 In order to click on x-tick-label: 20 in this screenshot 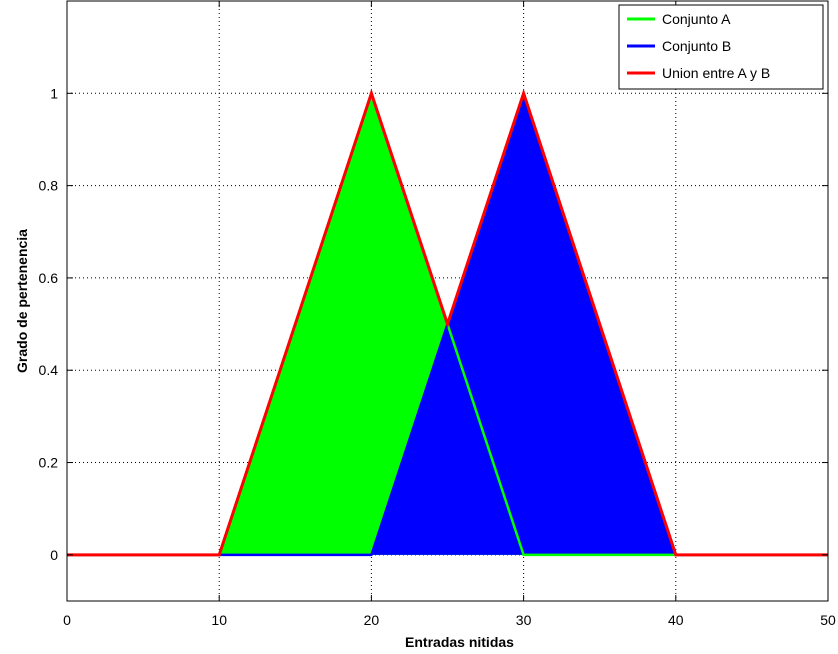, I will do `click(372, 620)`.